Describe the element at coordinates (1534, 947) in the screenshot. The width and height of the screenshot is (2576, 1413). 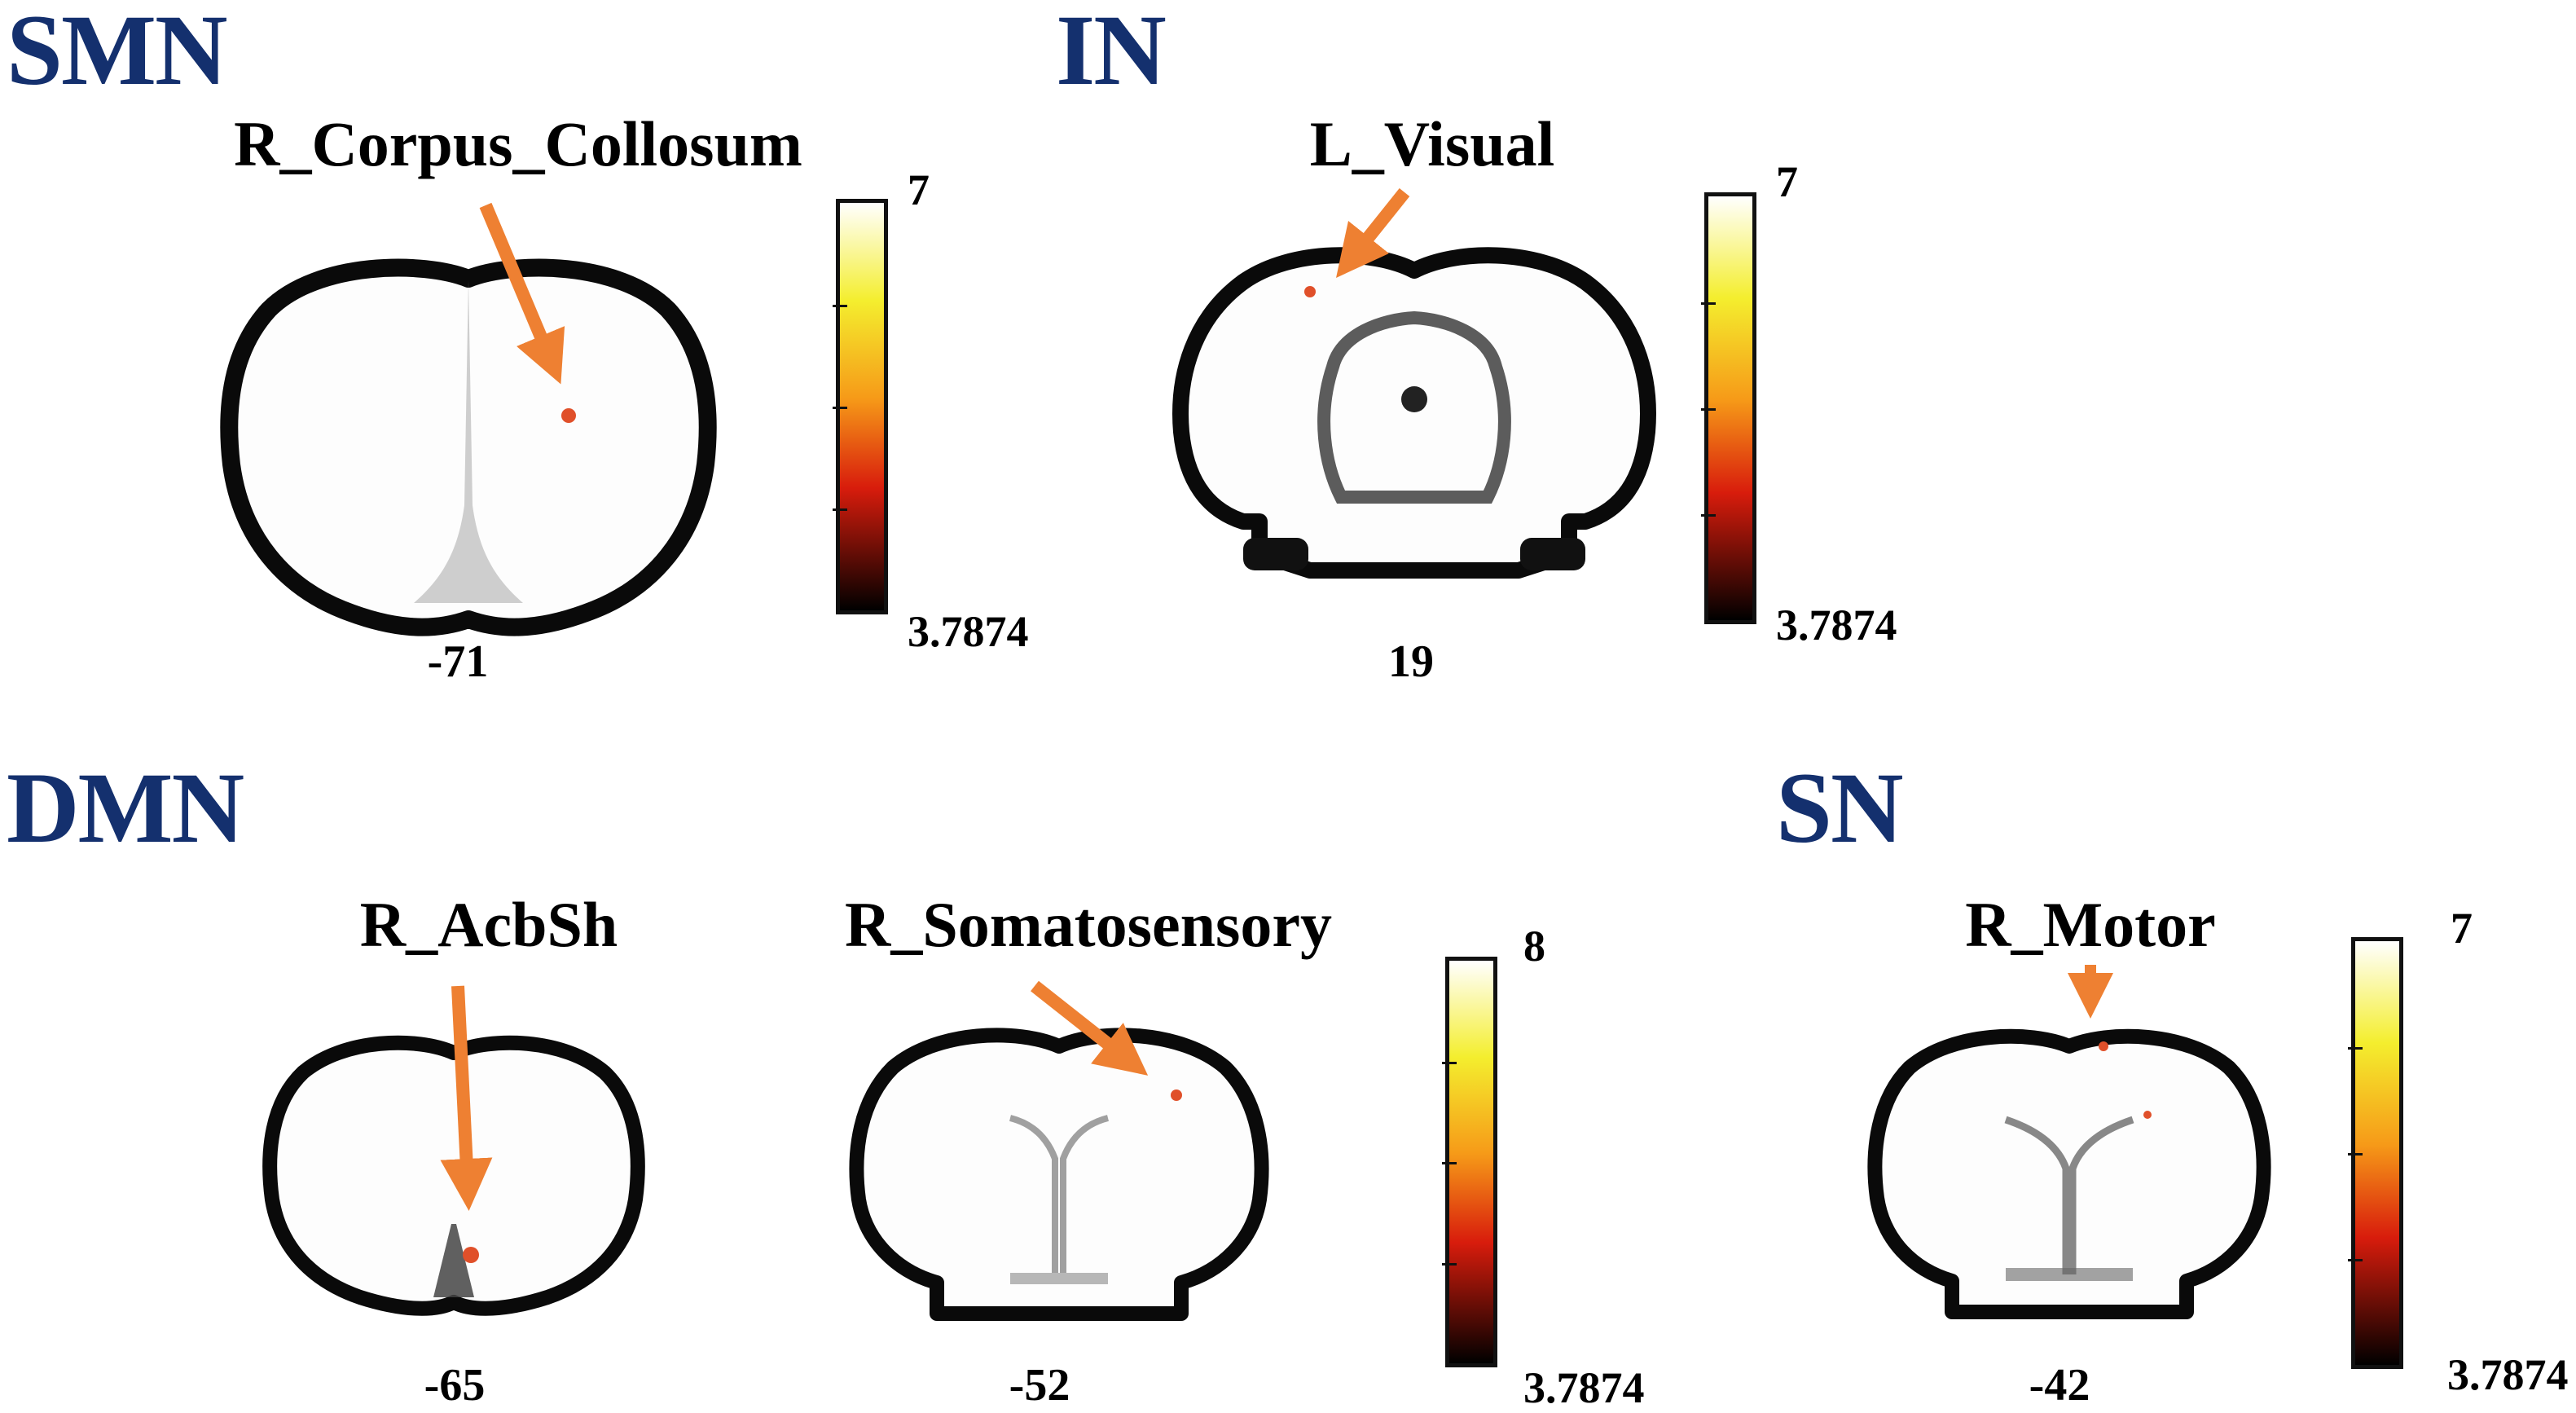
I see `colorbar-max-label: 8` at that location.